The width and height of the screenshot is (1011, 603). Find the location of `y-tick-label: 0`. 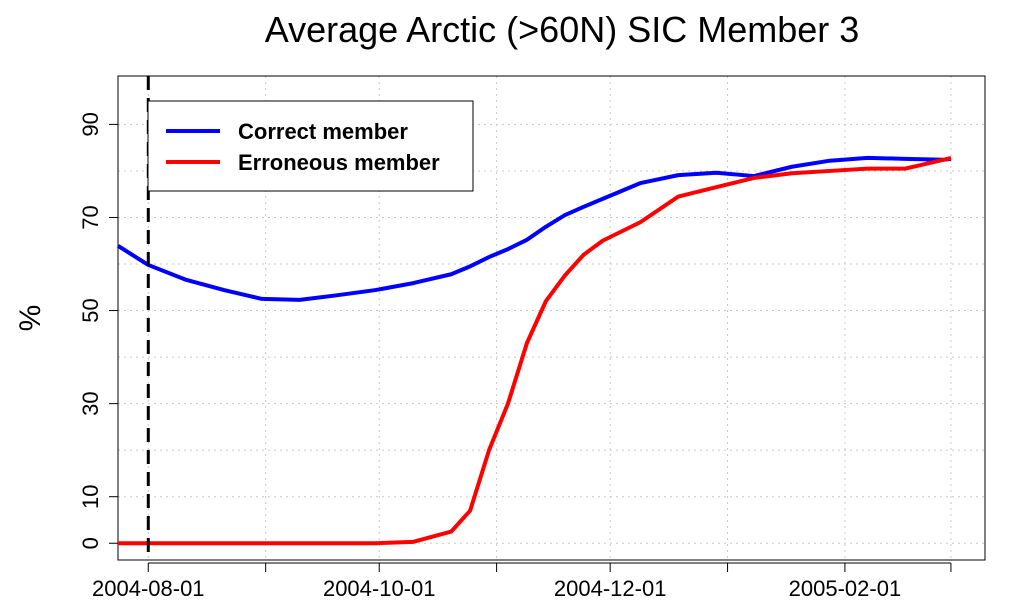

y-tick-label: 0 is located at coordinates (90, 543).